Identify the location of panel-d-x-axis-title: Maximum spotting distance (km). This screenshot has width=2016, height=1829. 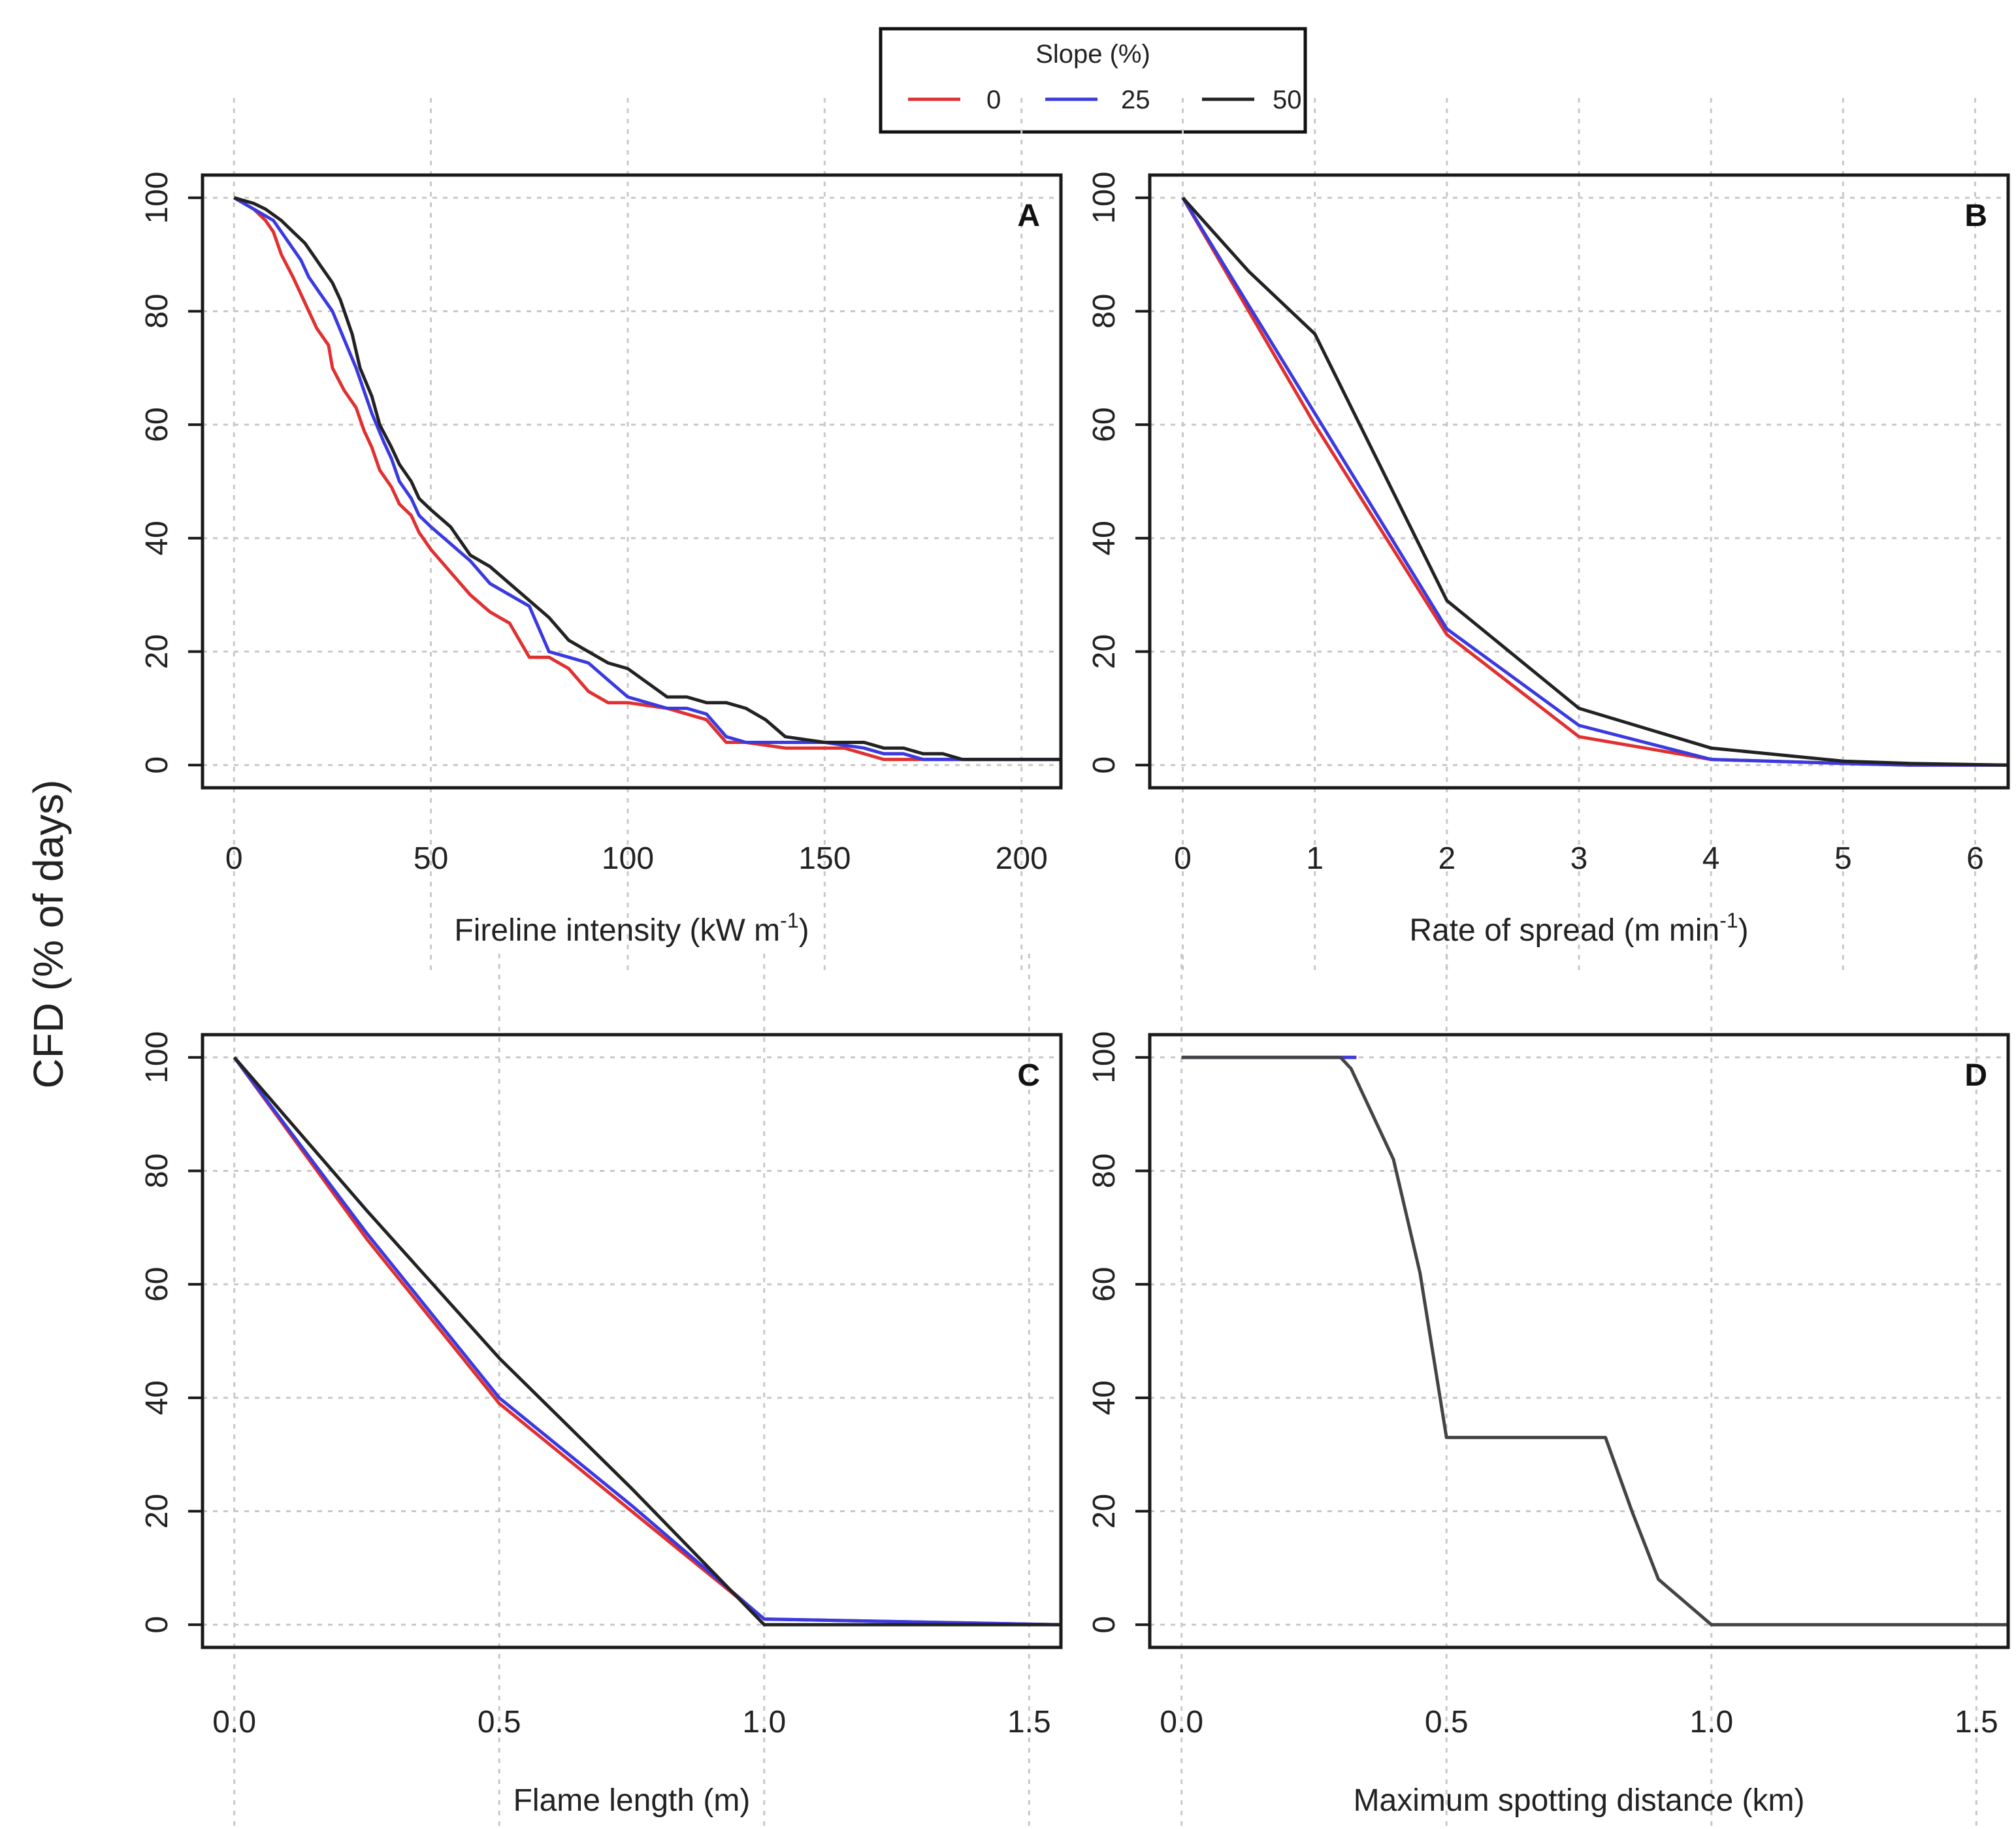
(1579, 1801).